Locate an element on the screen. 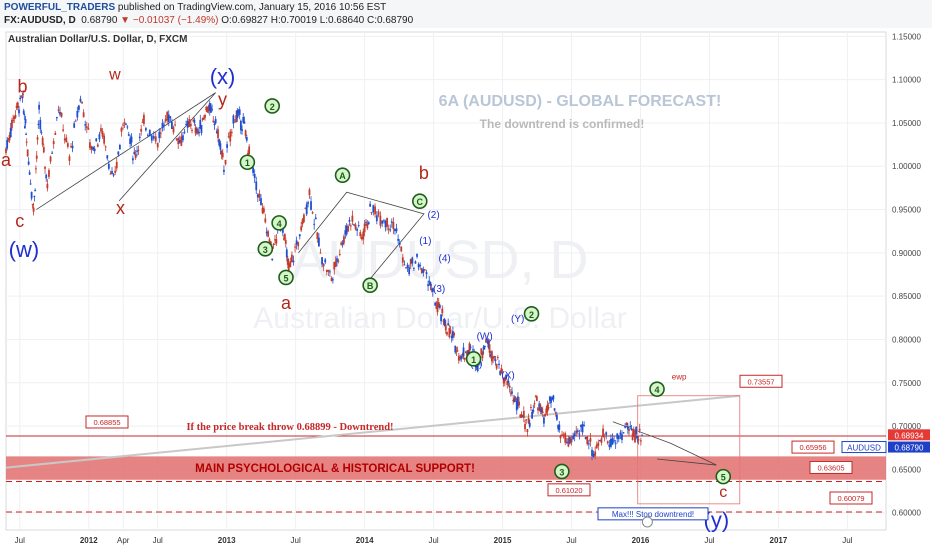 The height and width of the screenshot is (550, 932). y-tick-label: 0.80000 is located at coordinates (906, 339).